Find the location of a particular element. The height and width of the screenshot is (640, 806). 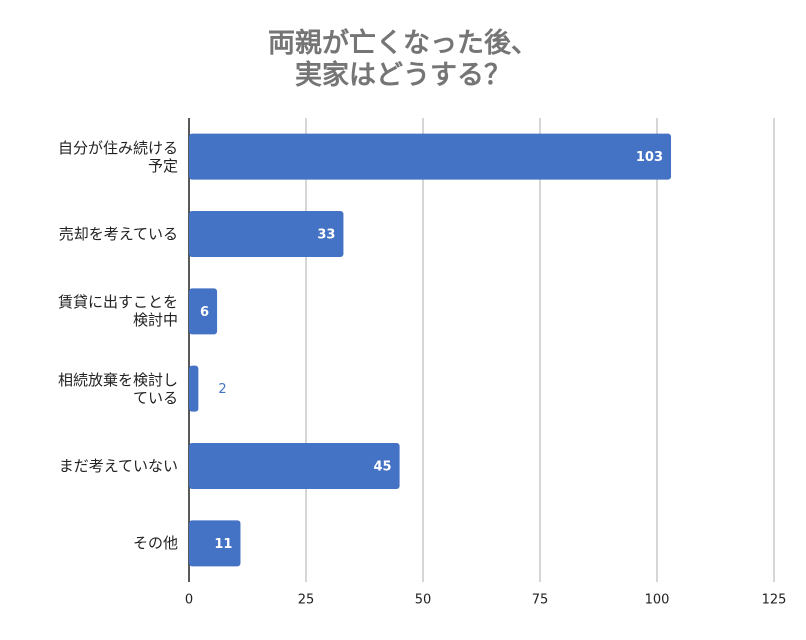

category-label: 自分が住み続ける予定 is located at coordinates (117, 156).